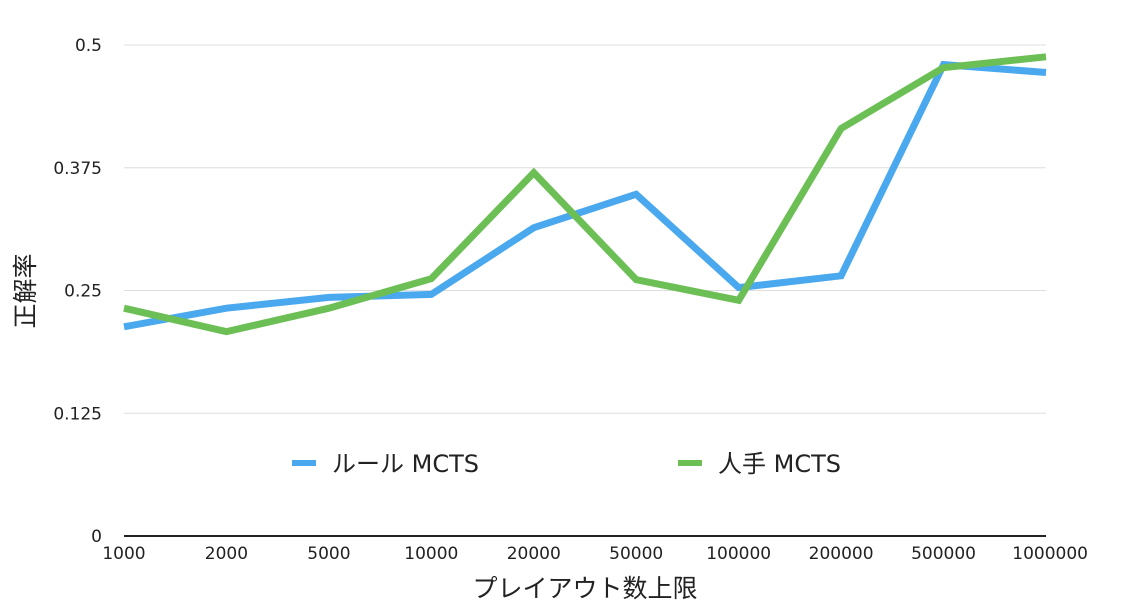  Describe the element at coordinates (77, 414) in the screenshot. I see `y-tick-label: 0.125` at that location.